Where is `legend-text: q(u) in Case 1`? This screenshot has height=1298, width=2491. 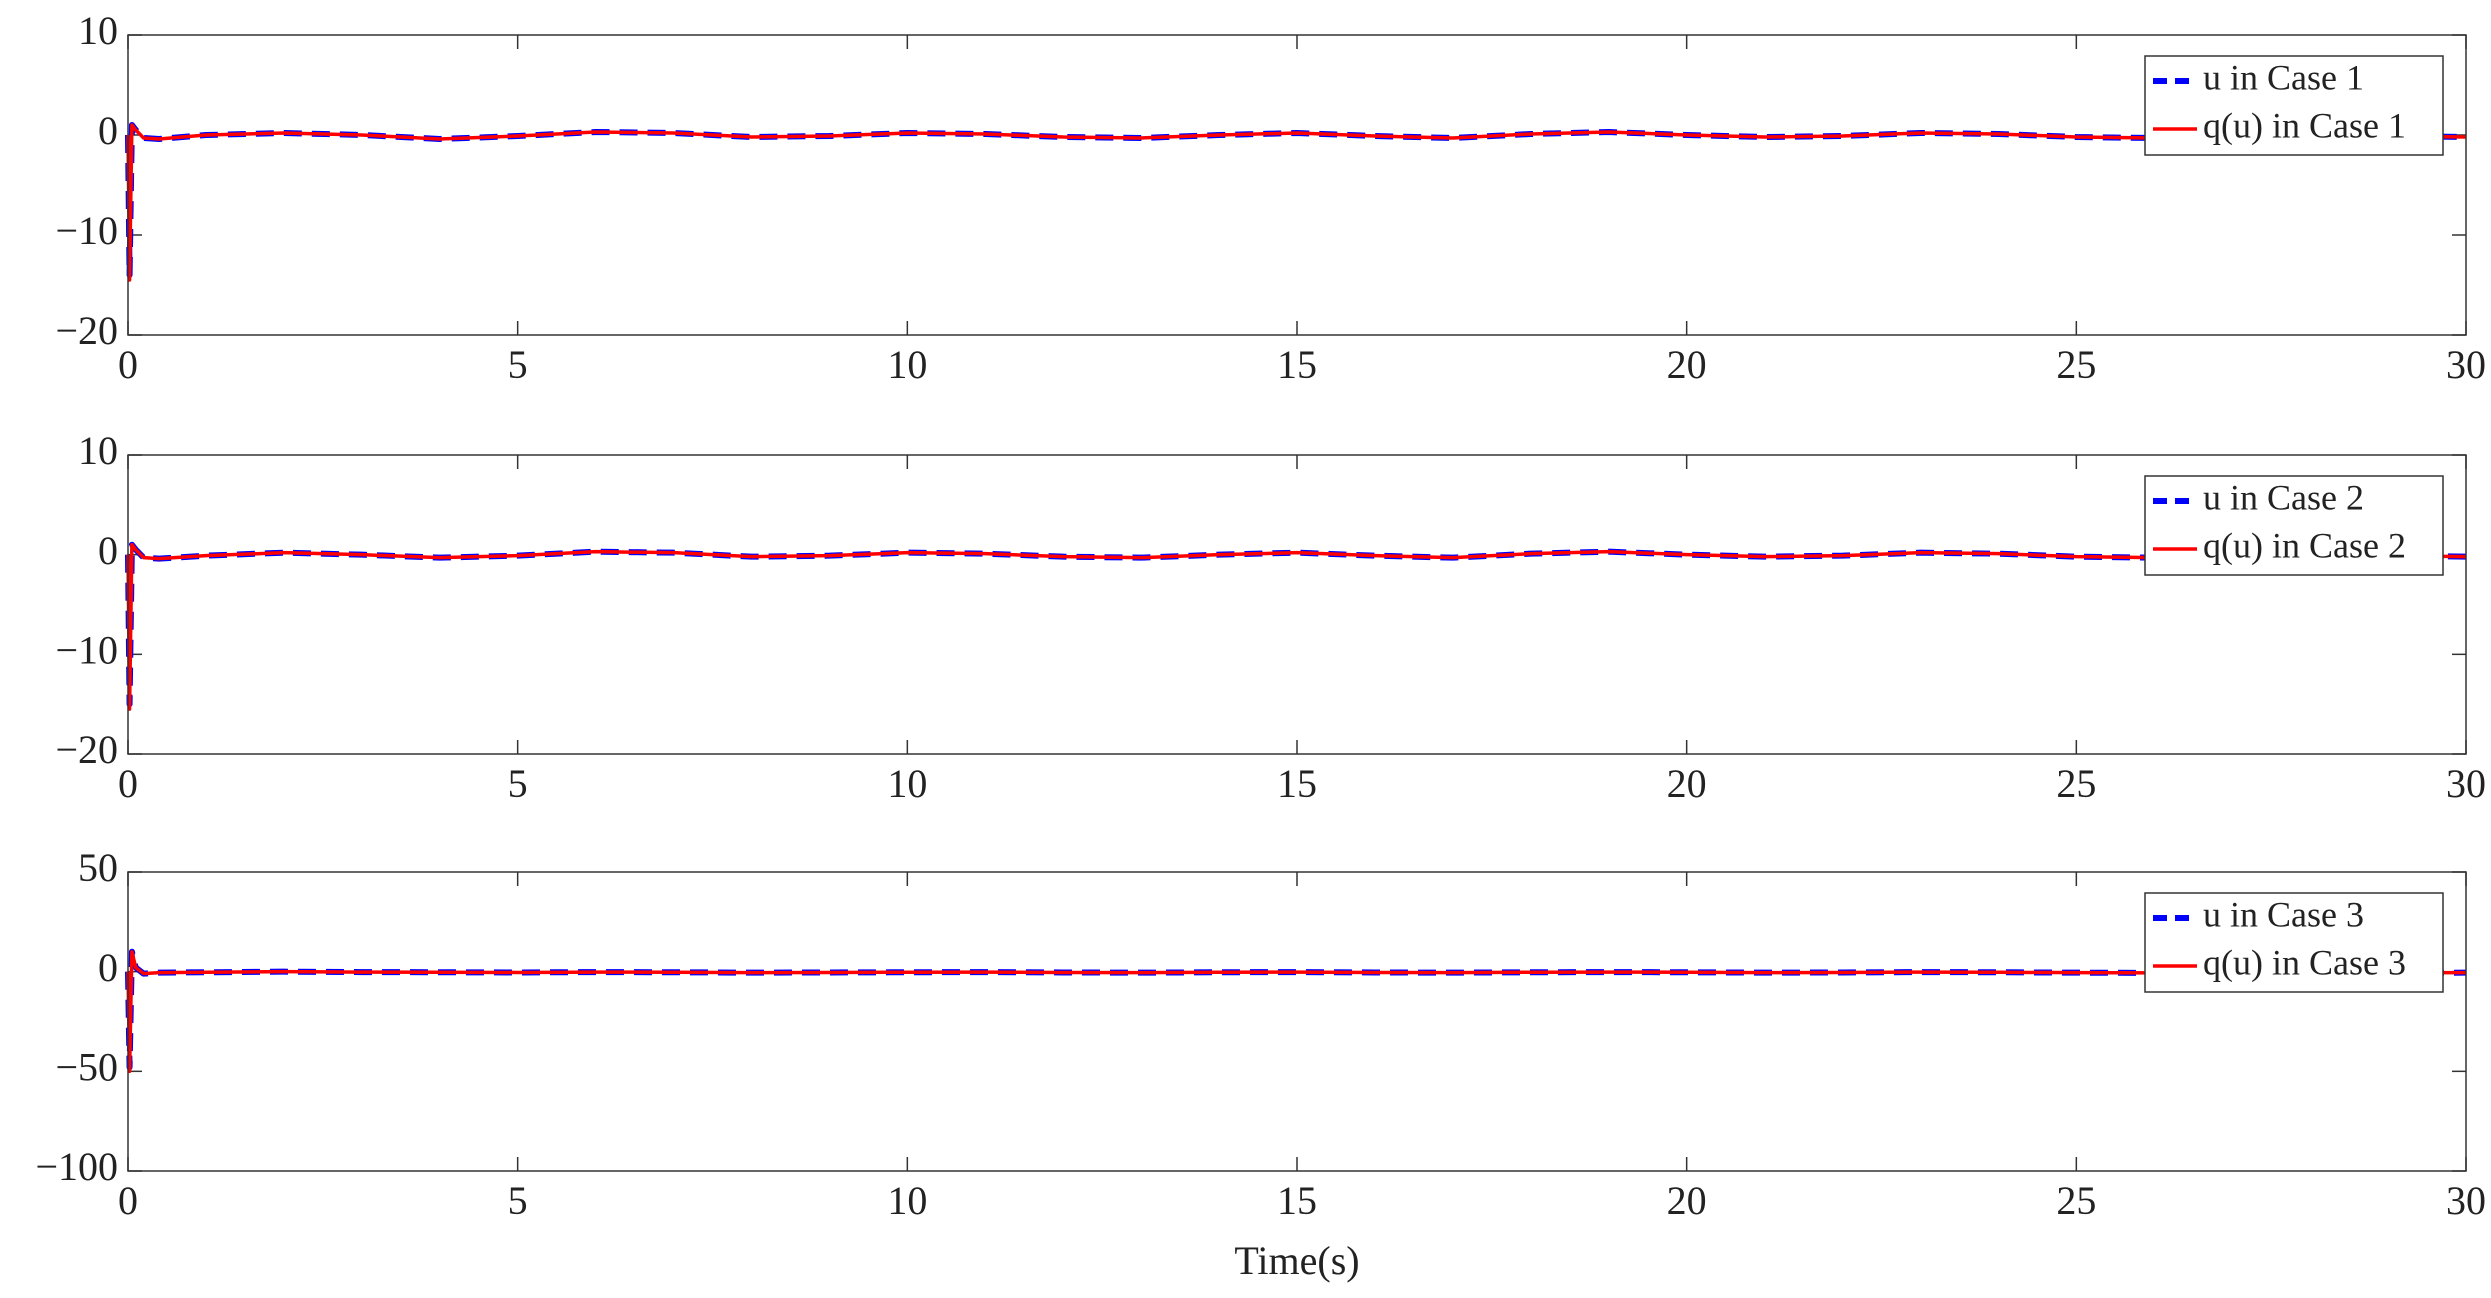
legend-text: q(u) in Case 1 is located at coordinates (2304, 125).